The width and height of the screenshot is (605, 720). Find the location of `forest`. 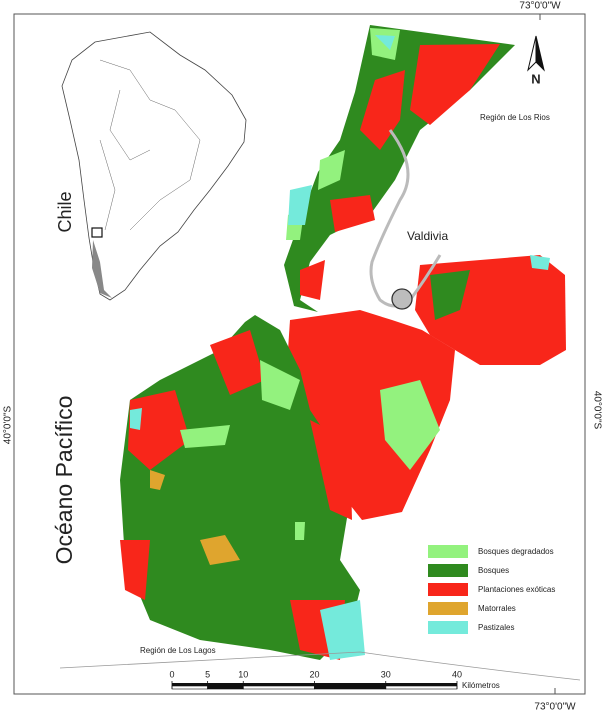

forest is located at coordinates (450, 295).